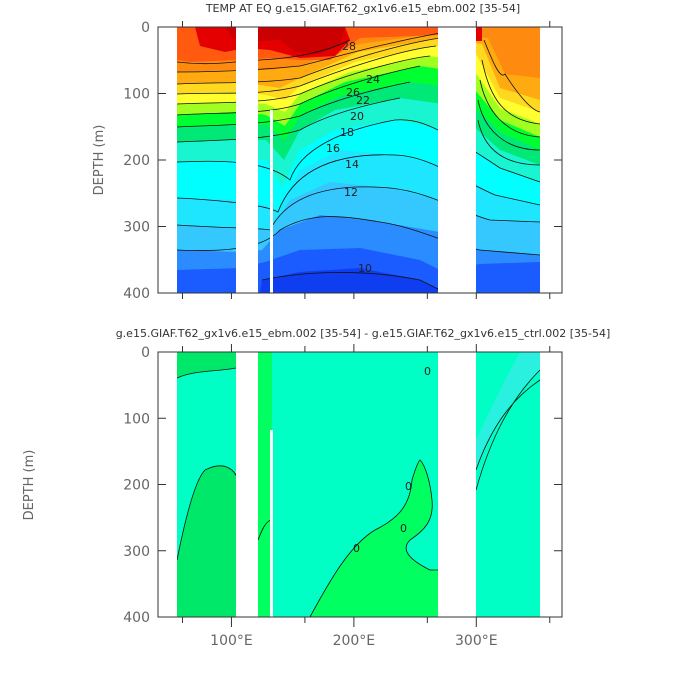 This screenshot has width=700, height=700. Describe the element at coordinates (373, 79) in the screenshot. I see `contour-label-24: 24` at that location.